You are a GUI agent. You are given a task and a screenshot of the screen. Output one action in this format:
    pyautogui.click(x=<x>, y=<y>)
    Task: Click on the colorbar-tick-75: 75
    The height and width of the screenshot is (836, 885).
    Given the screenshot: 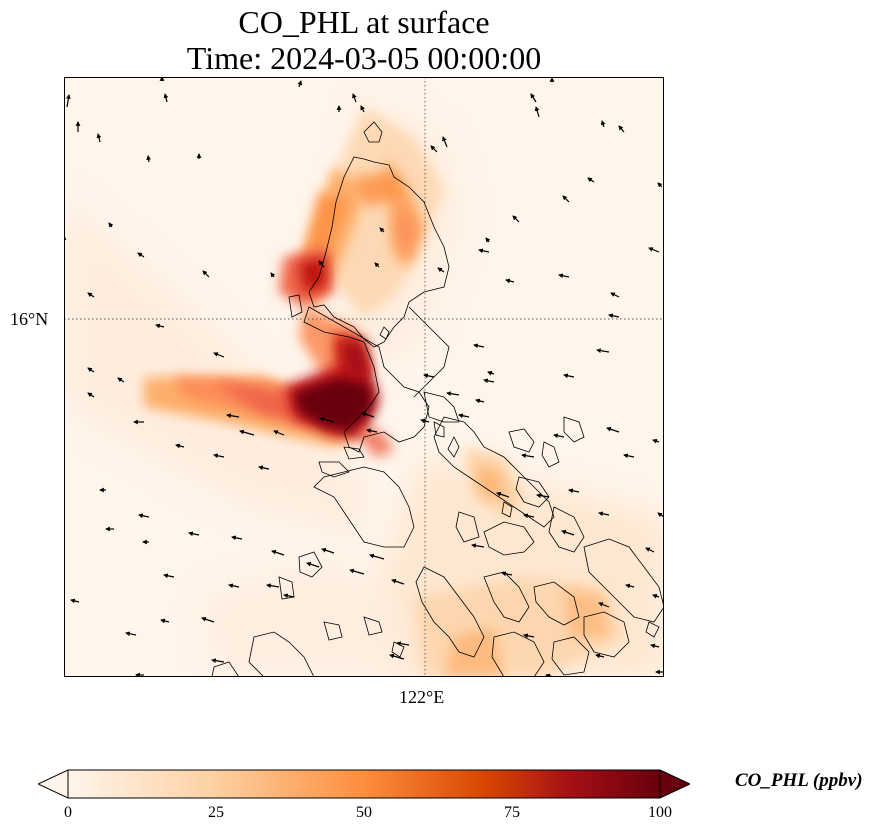 What is the action you would take?
    pyautogui.click(x=512, y=812)
    